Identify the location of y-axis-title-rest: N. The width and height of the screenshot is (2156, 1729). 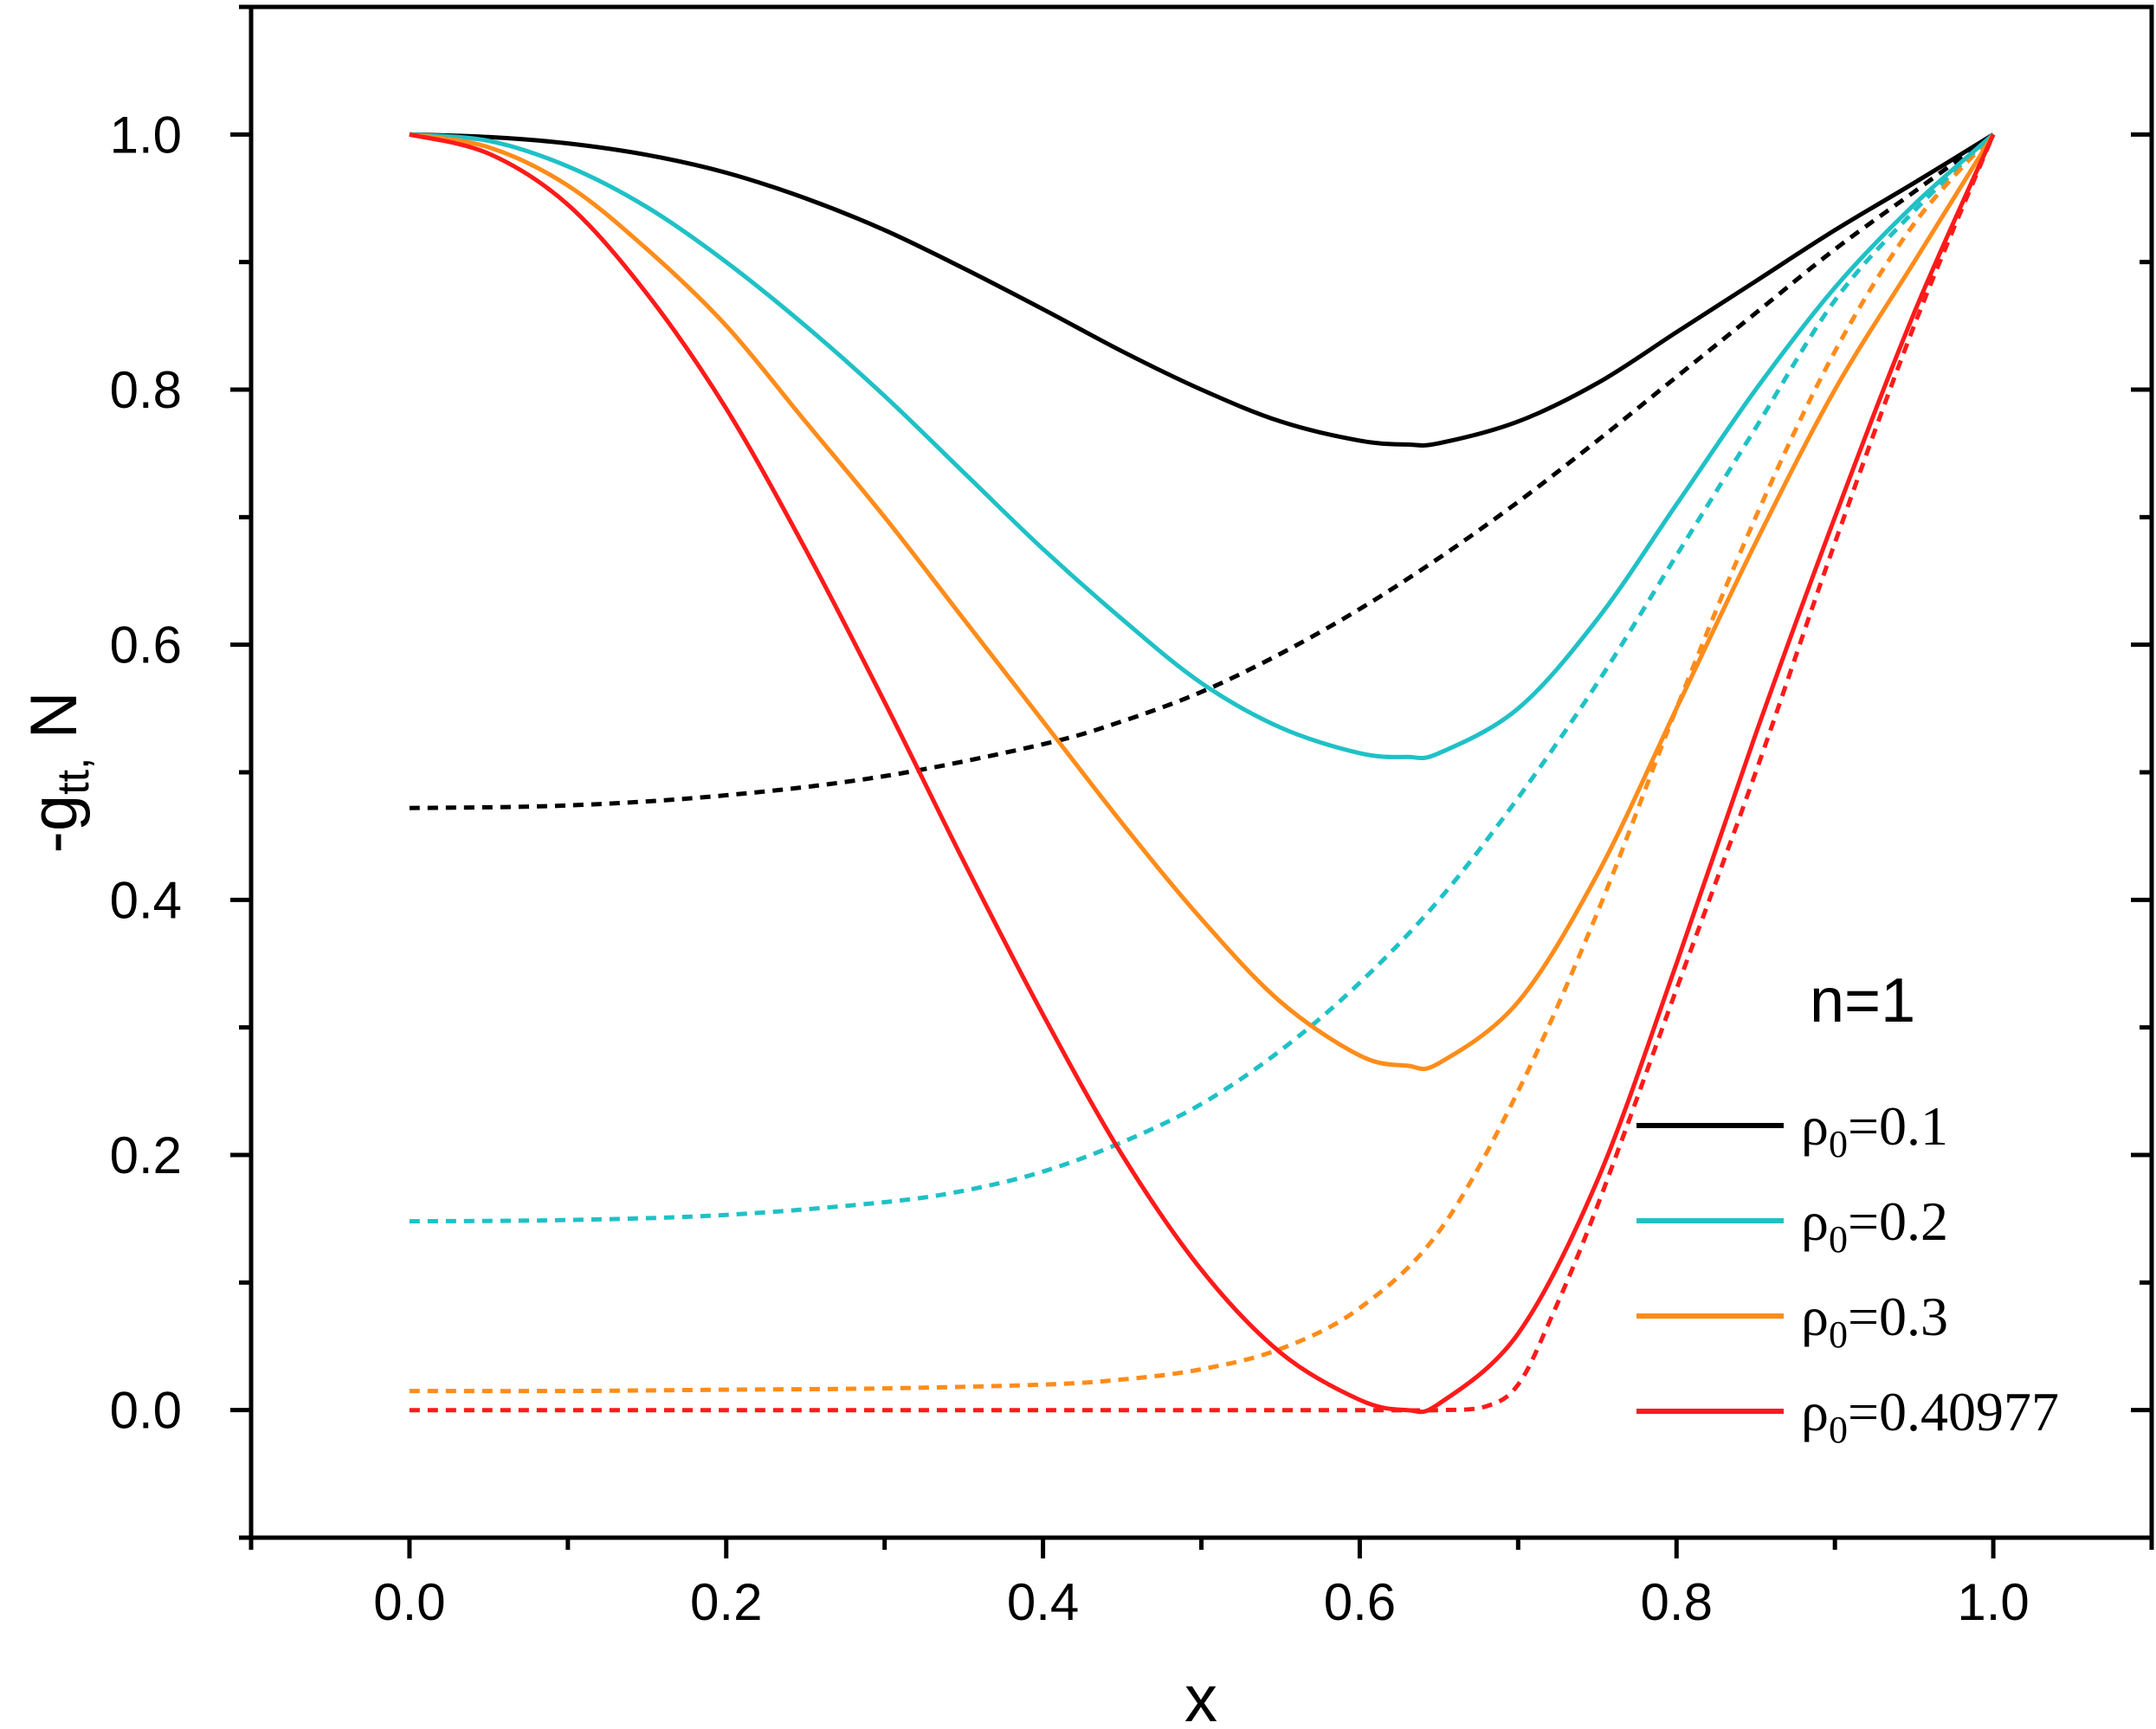
(54, 725).